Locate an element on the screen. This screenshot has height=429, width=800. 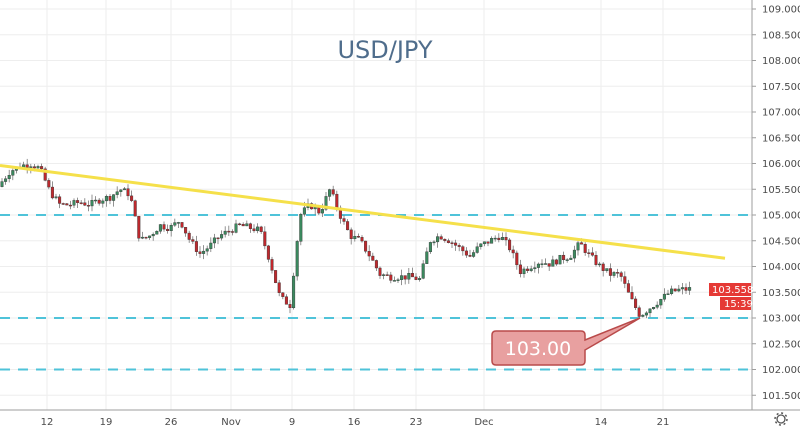
time-tick-label: 9 is located at coordinates (292, 422).